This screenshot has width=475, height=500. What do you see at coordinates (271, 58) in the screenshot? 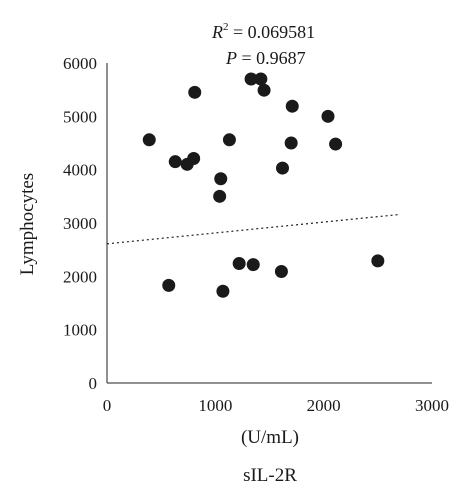
I see `p-value: = 0.9687` at bounding box center [271, 58].